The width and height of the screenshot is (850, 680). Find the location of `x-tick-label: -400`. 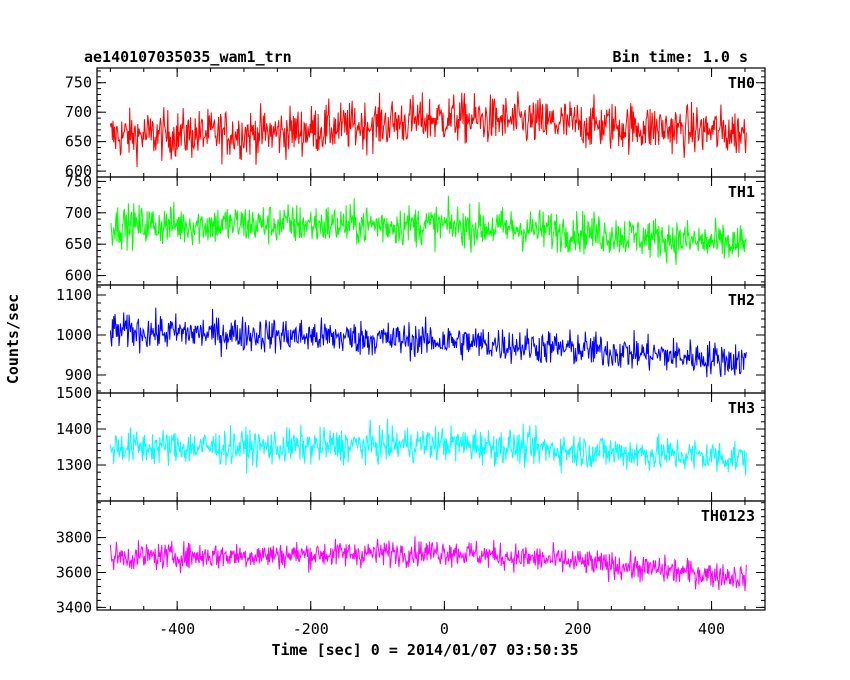

x-tick-label: -400 is located at coordinates (177, 629).